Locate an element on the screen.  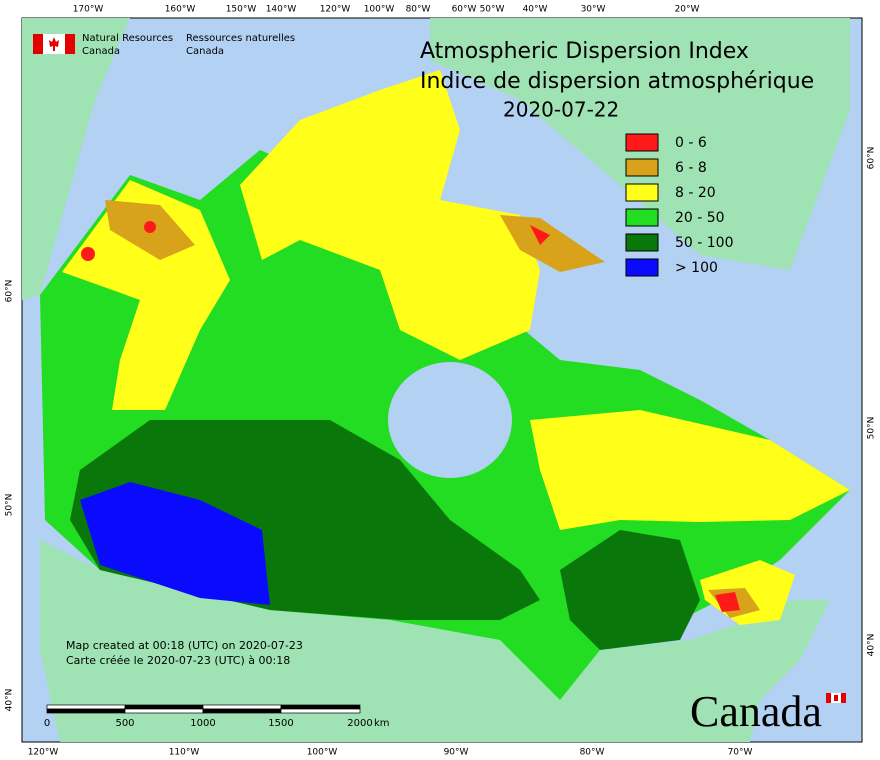
legend-label: 20 - 50 is located at coordinates (700, 218).